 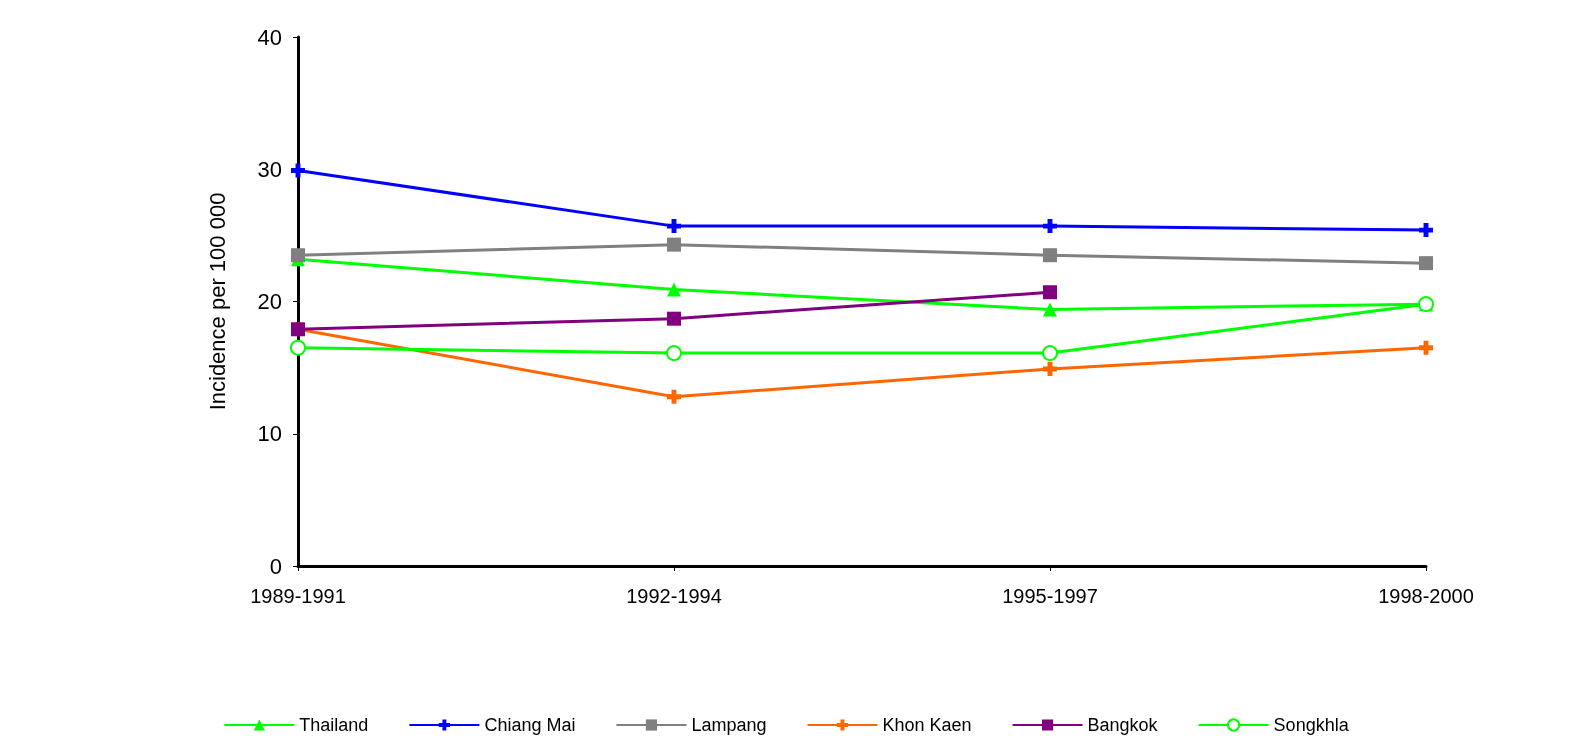 I want to click on y-tick-label: 30, so click(x=269, y=169).